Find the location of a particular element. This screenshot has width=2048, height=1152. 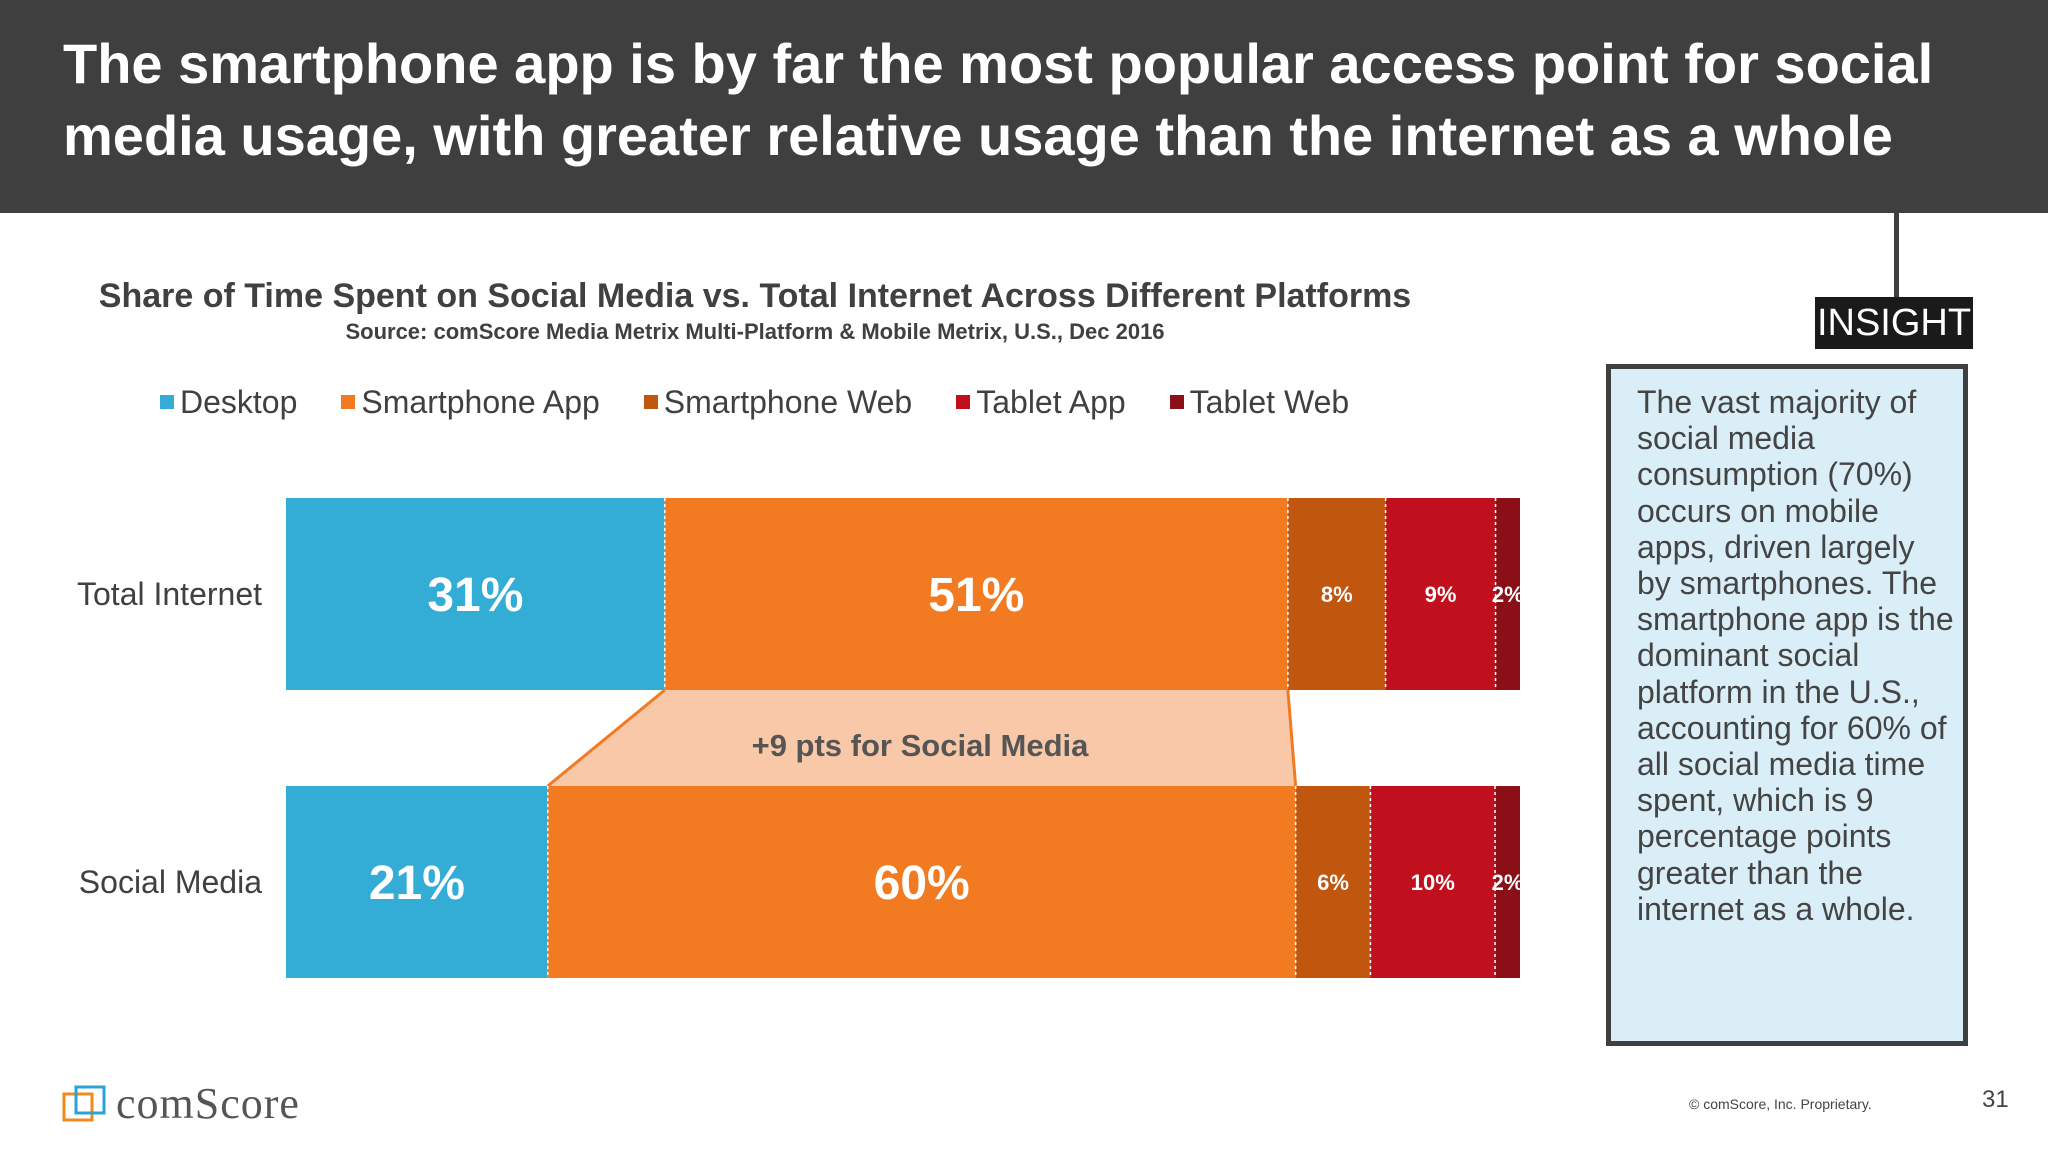

legend-item-desktop: Desktop is located at coordinates (228, 402).